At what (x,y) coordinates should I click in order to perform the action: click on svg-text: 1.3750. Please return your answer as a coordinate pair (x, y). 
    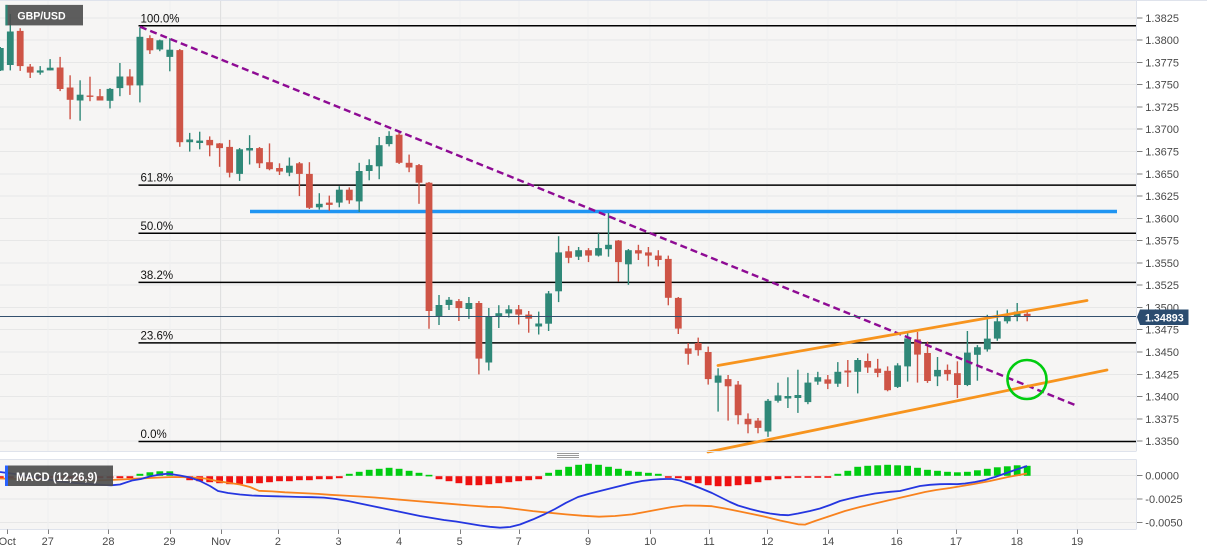
    Looking at the image, I should click on (1162, 86).